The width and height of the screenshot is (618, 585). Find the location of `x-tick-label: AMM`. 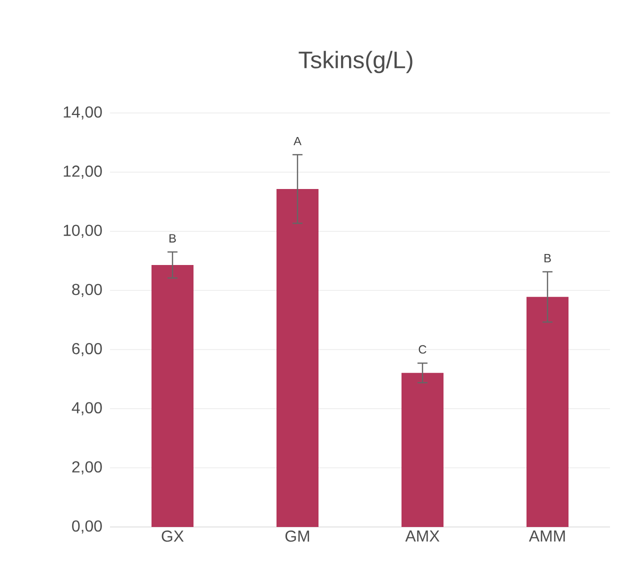

x-tick-label: AMM is located at coordinates (546, 536).